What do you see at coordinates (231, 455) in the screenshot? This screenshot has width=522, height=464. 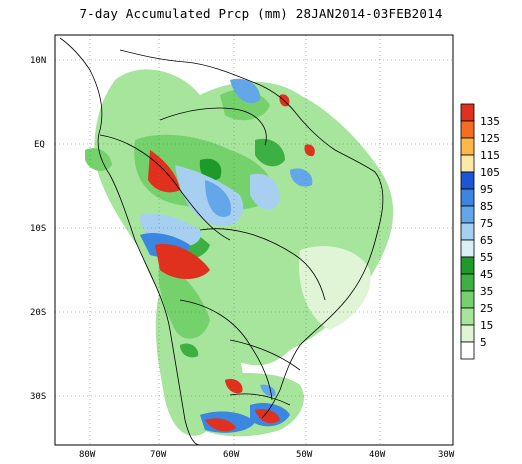 I see `lon-label: 60W` at bounding box center [231, 455].